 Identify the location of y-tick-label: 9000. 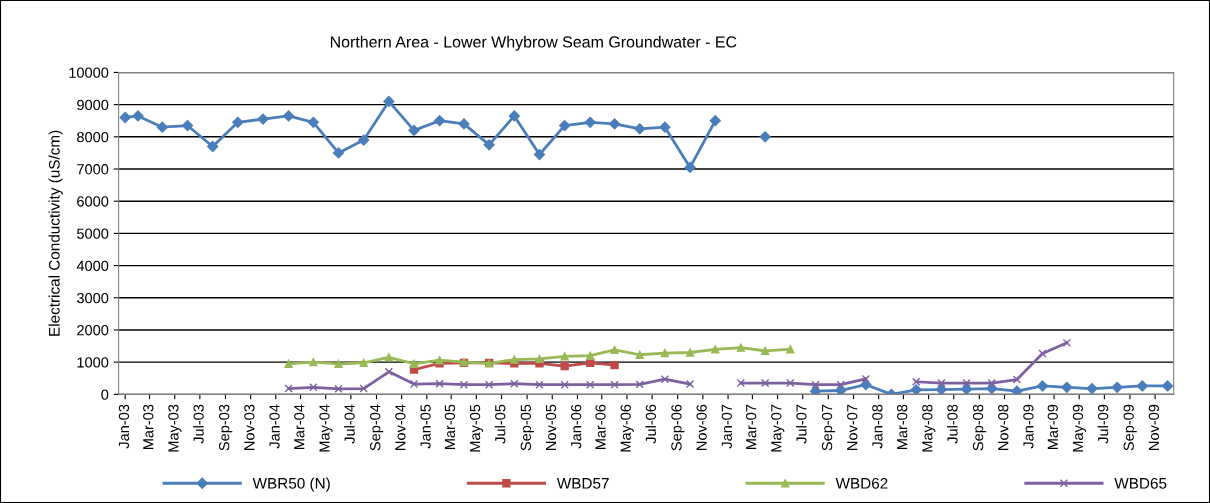
(93, 105).